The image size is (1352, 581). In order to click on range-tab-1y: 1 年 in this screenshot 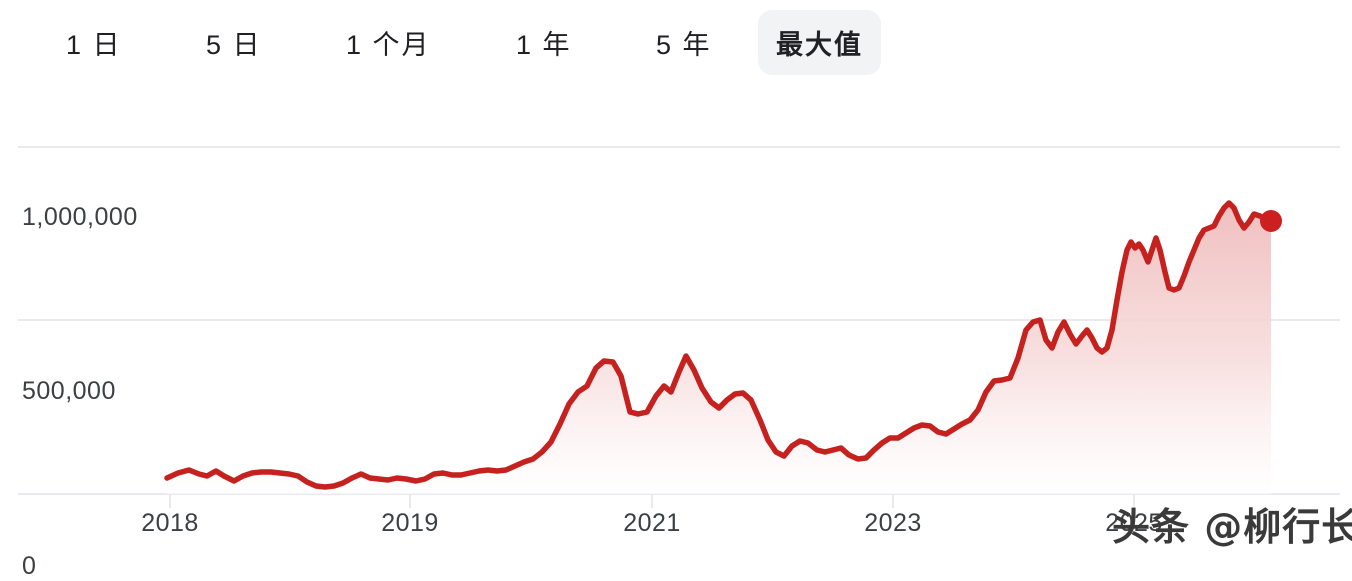, I will do `click(544, 42)`.